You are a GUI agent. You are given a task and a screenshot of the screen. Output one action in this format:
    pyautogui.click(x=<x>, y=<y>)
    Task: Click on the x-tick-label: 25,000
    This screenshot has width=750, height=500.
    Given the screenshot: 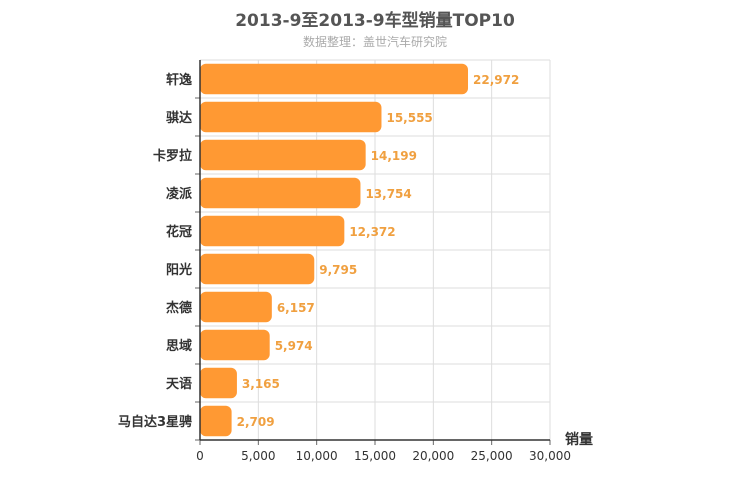 What is the action you would take?
    pyautogui.click(x=492, y=456)
    